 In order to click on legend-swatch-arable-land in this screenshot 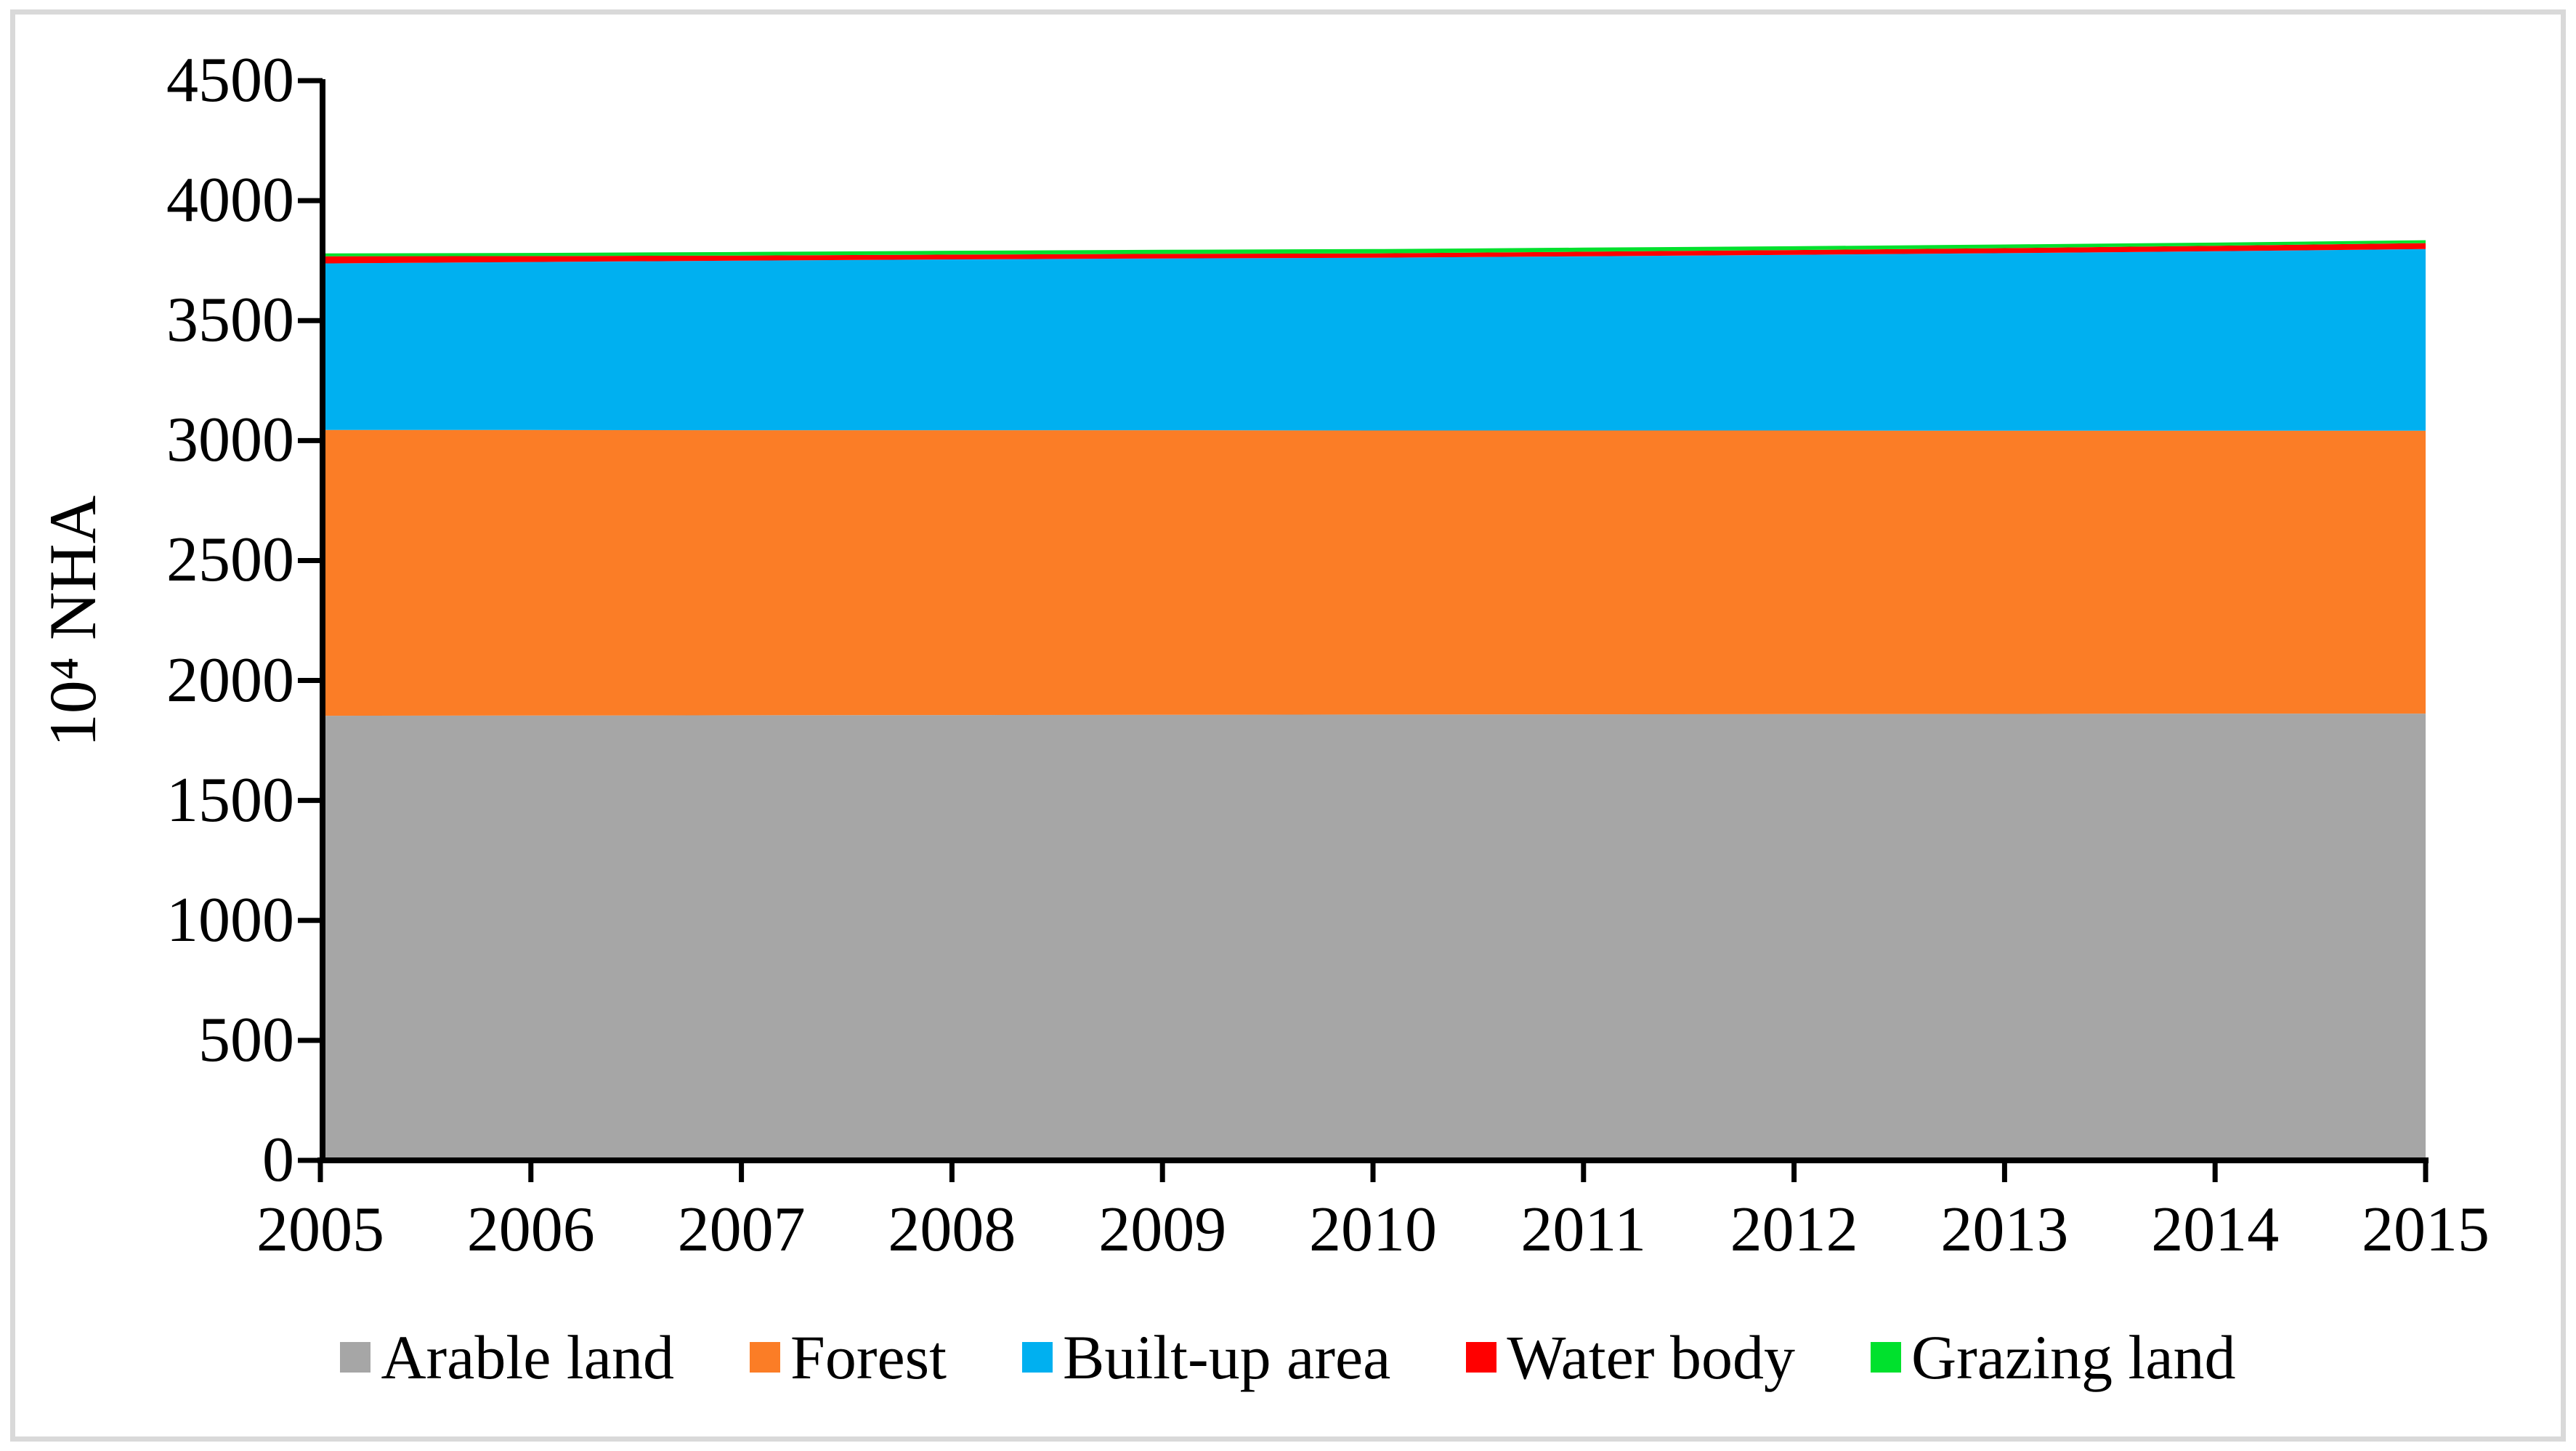, I will do `click(355, 1357)`.